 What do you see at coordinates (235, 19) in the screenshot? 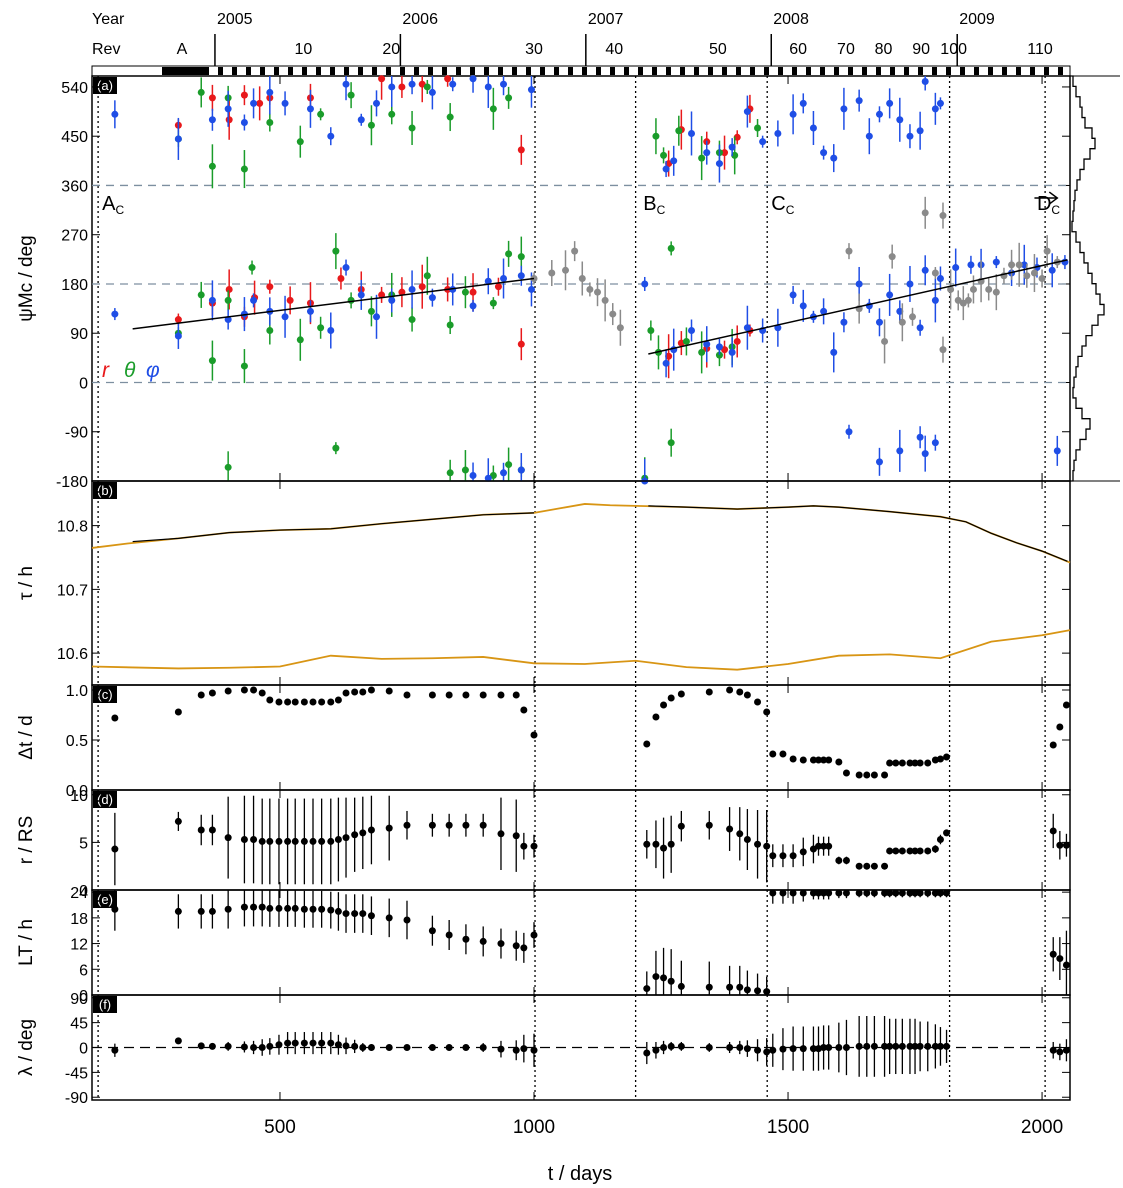
I see `year-tick-label: 2005` at bounding box center [235, 19].